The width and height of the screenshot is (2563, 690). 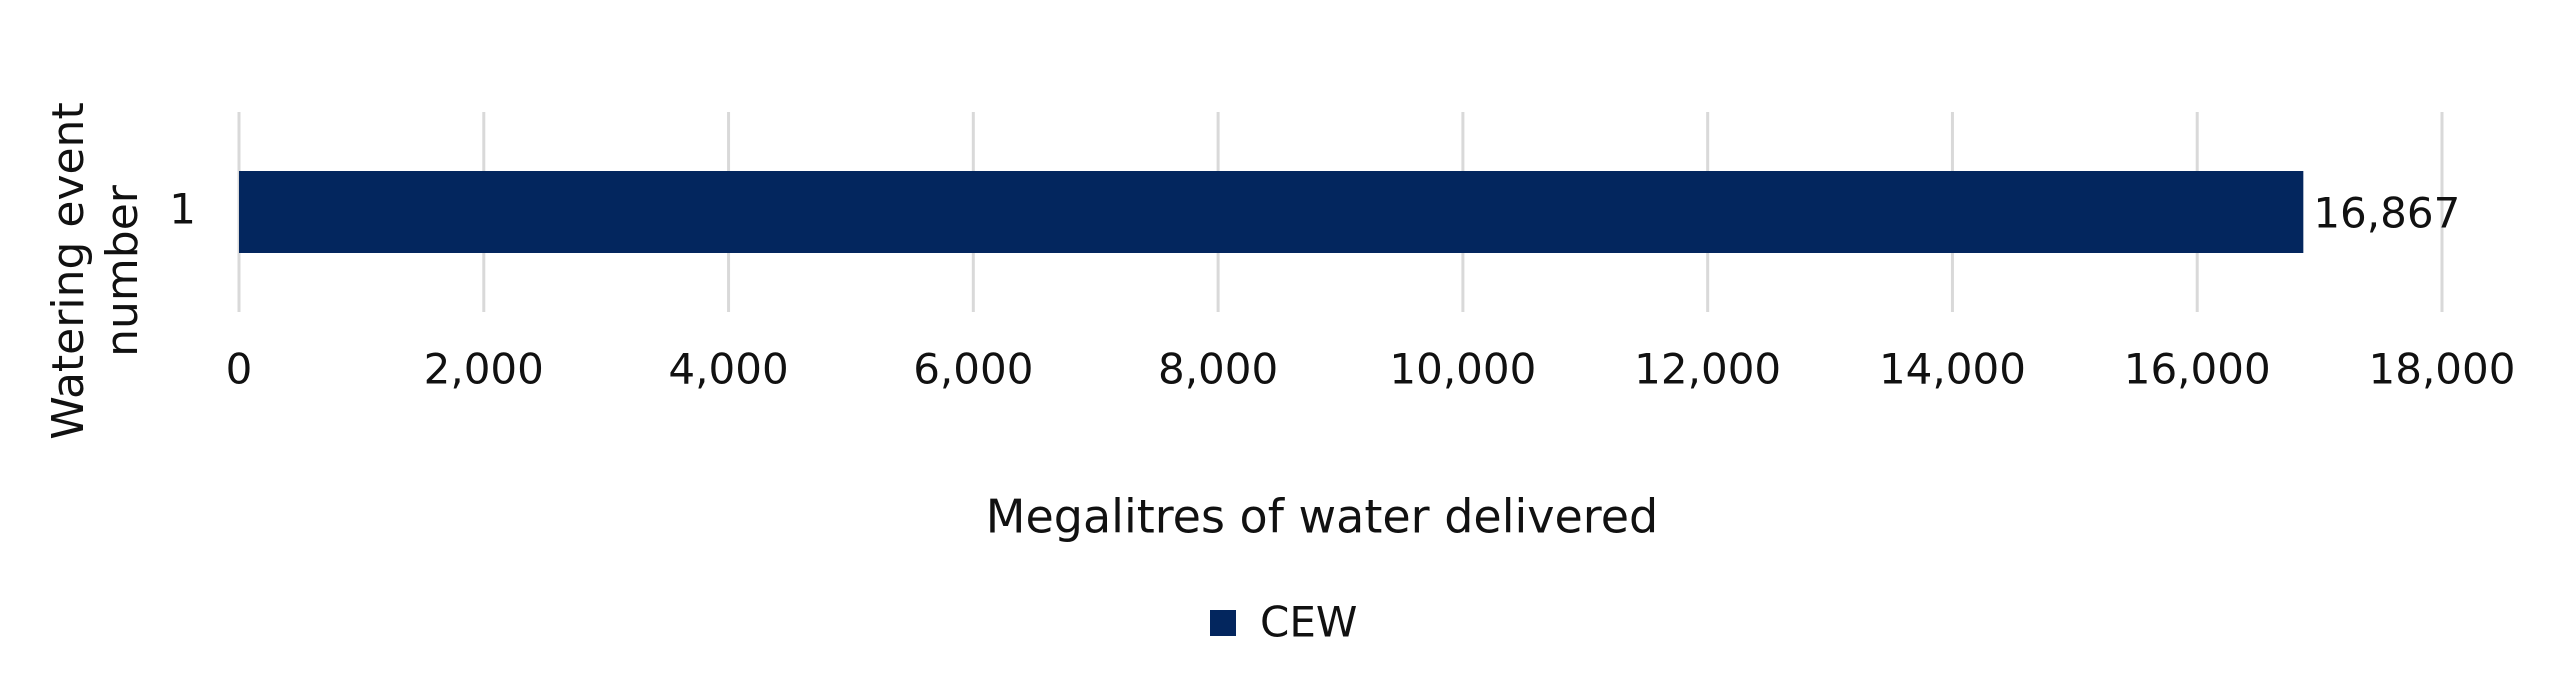 I want to click on x-tick-label: 16,000, so click(x=2197, y=369).